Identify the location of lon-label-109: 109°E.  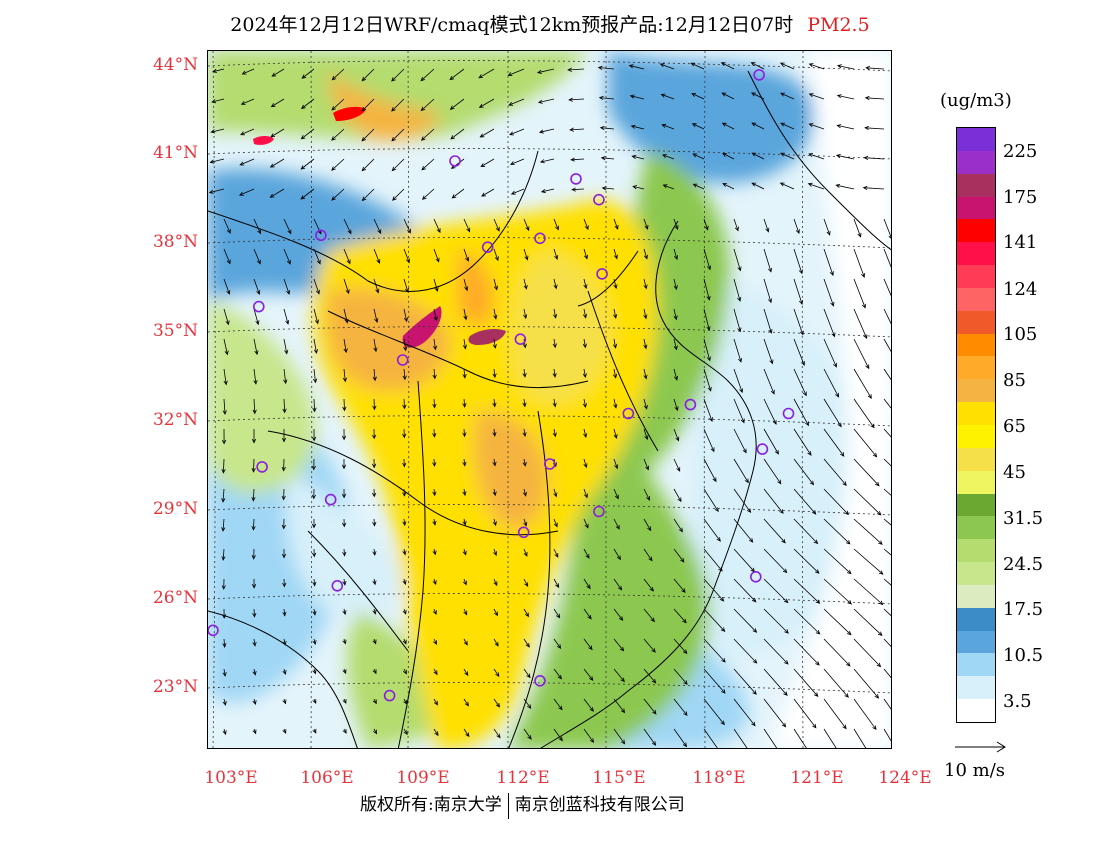
(423, 778).